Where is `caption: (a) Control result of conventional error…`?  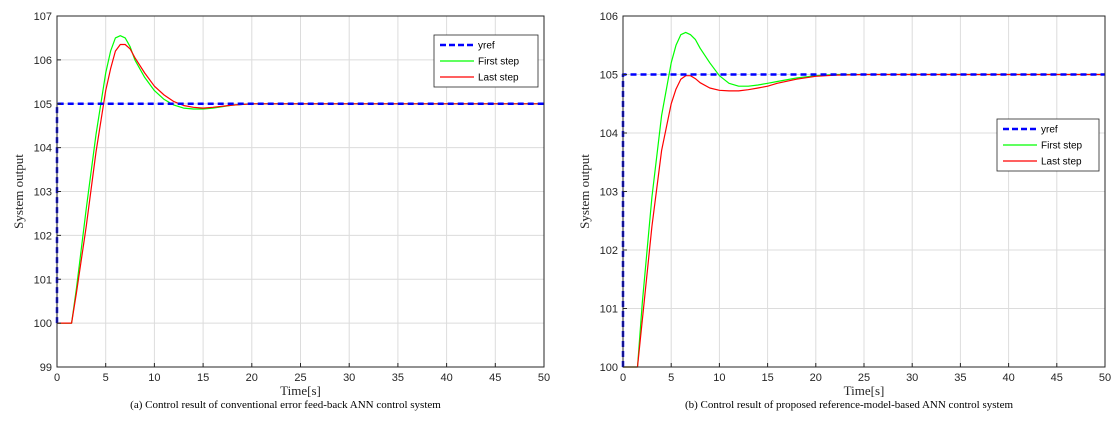
caption: (a) Control result of conventional error… is located at coordinates (285, 405).